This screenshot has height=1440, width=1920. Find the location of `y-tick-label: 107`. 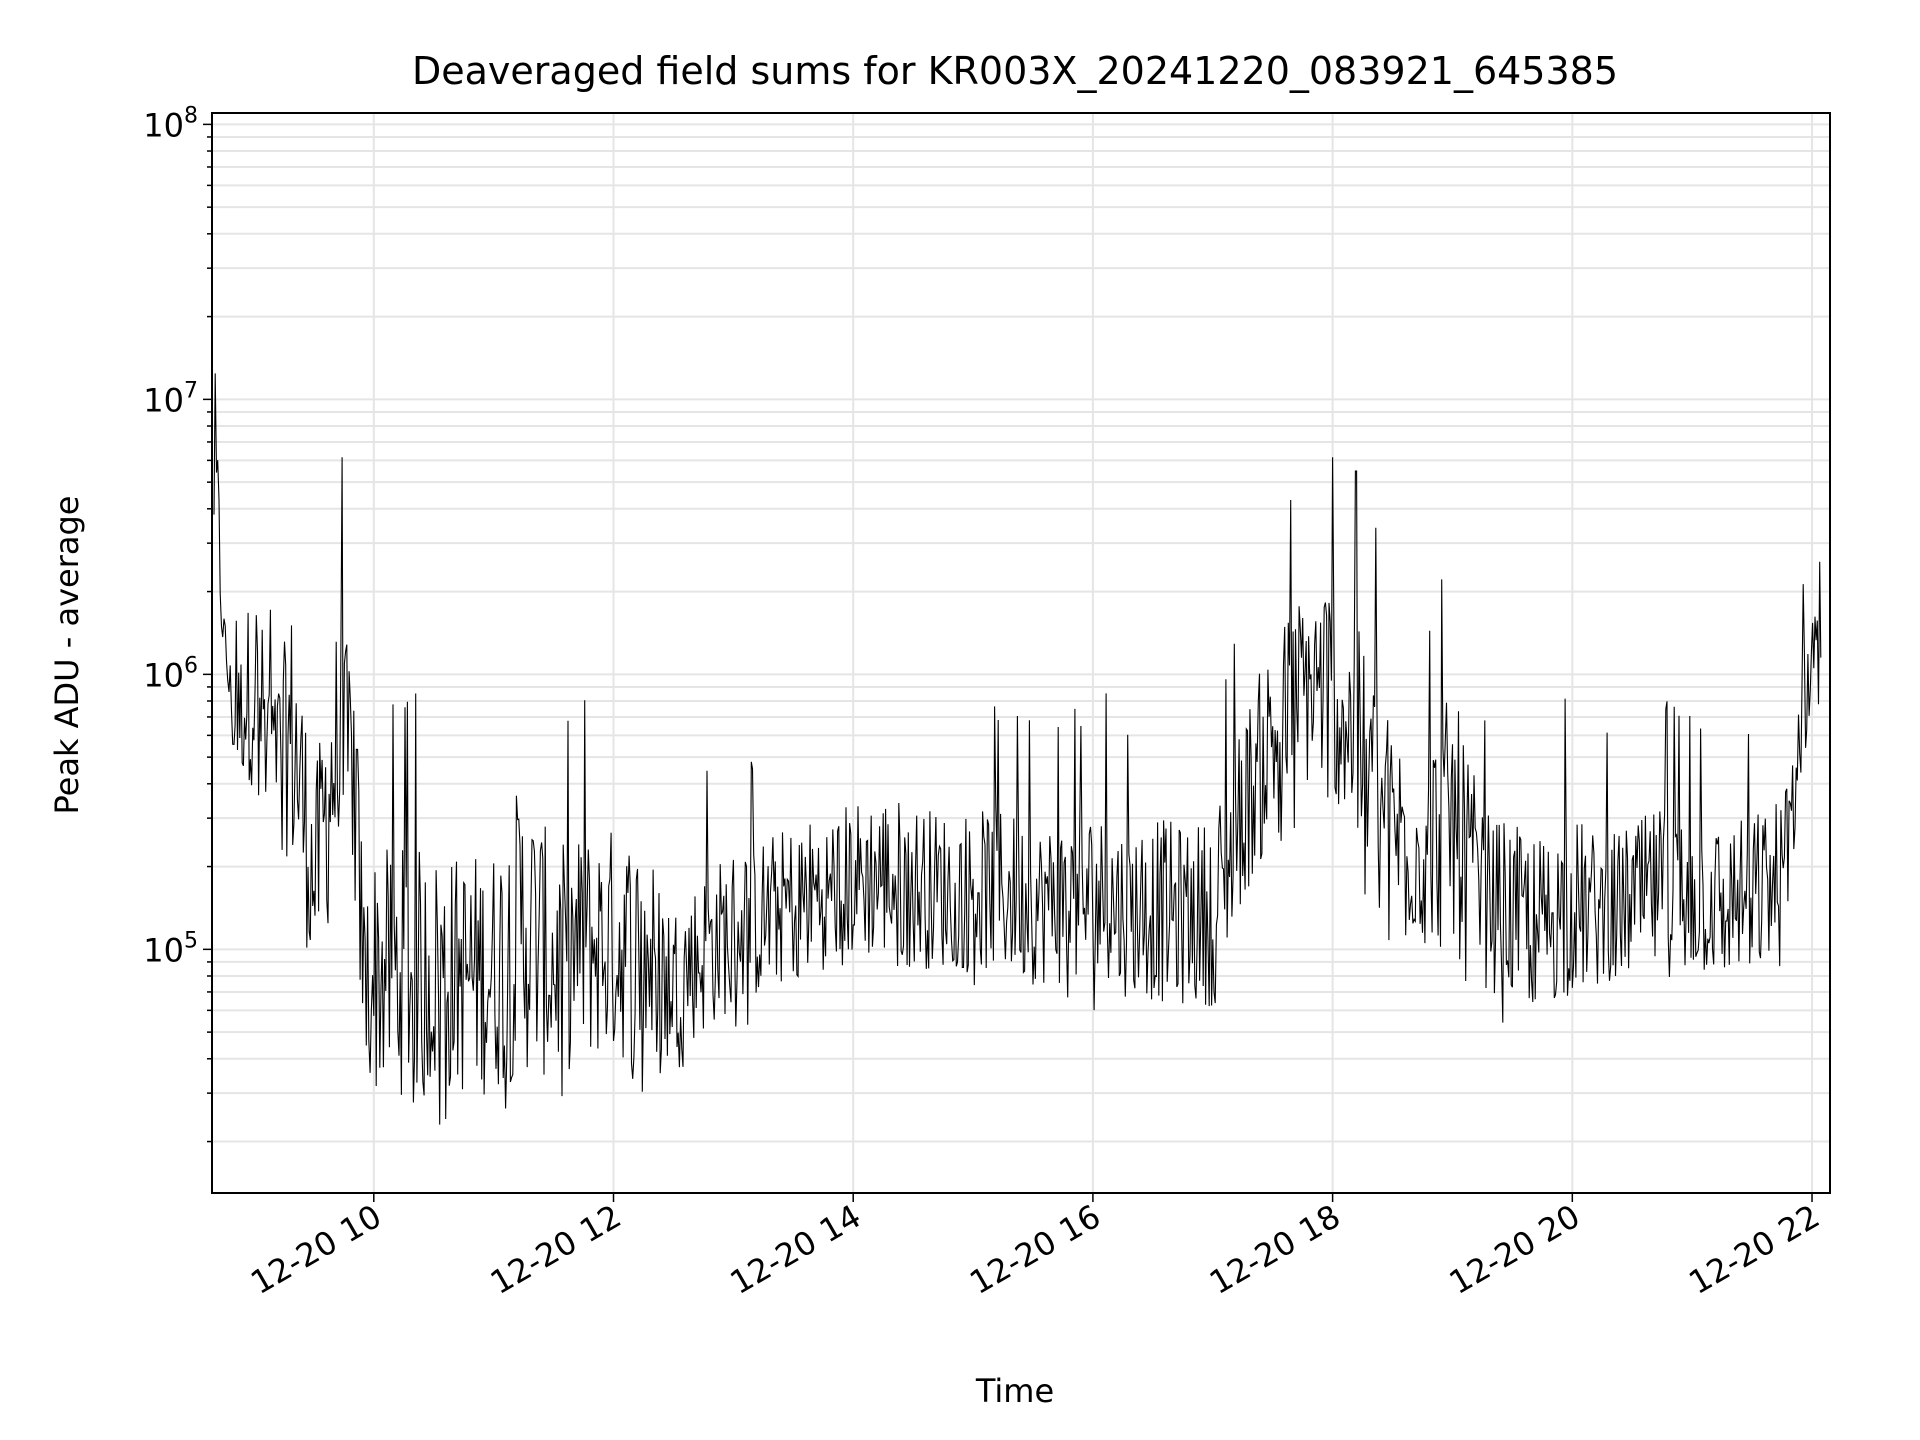

y-tick-label: 107 is located at coordinates (170, 398).